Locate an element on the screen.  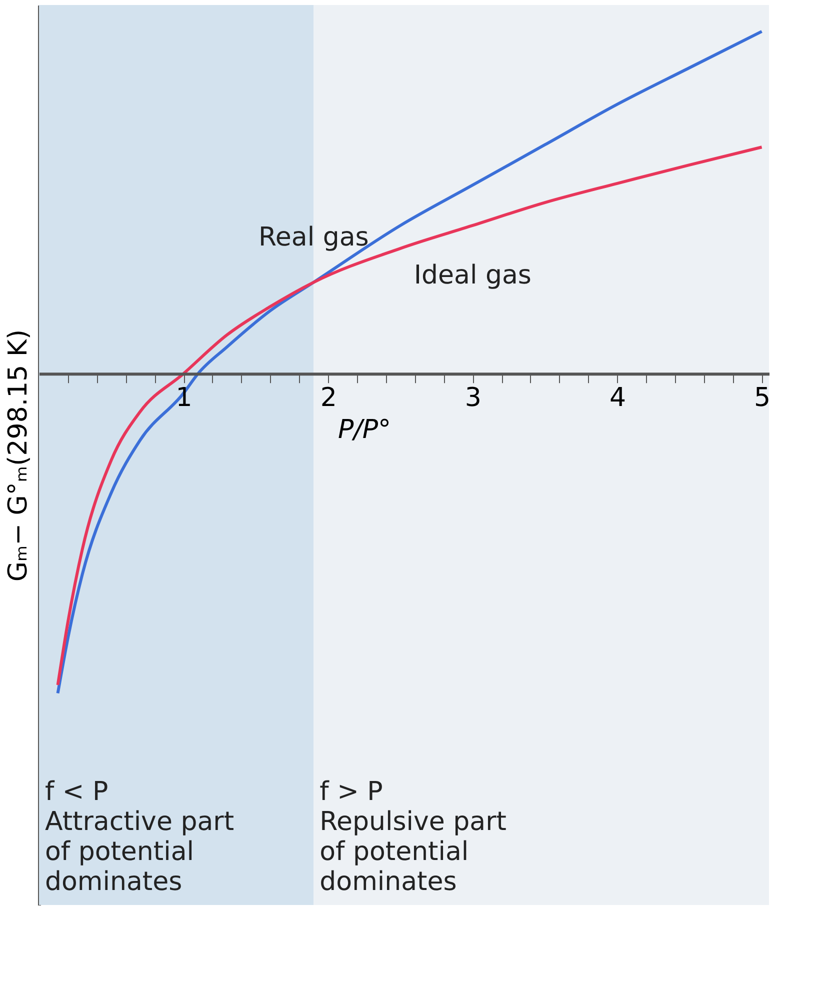
band-label: f < P Attractive part of potential dominates is located at coordinates (139, 837).